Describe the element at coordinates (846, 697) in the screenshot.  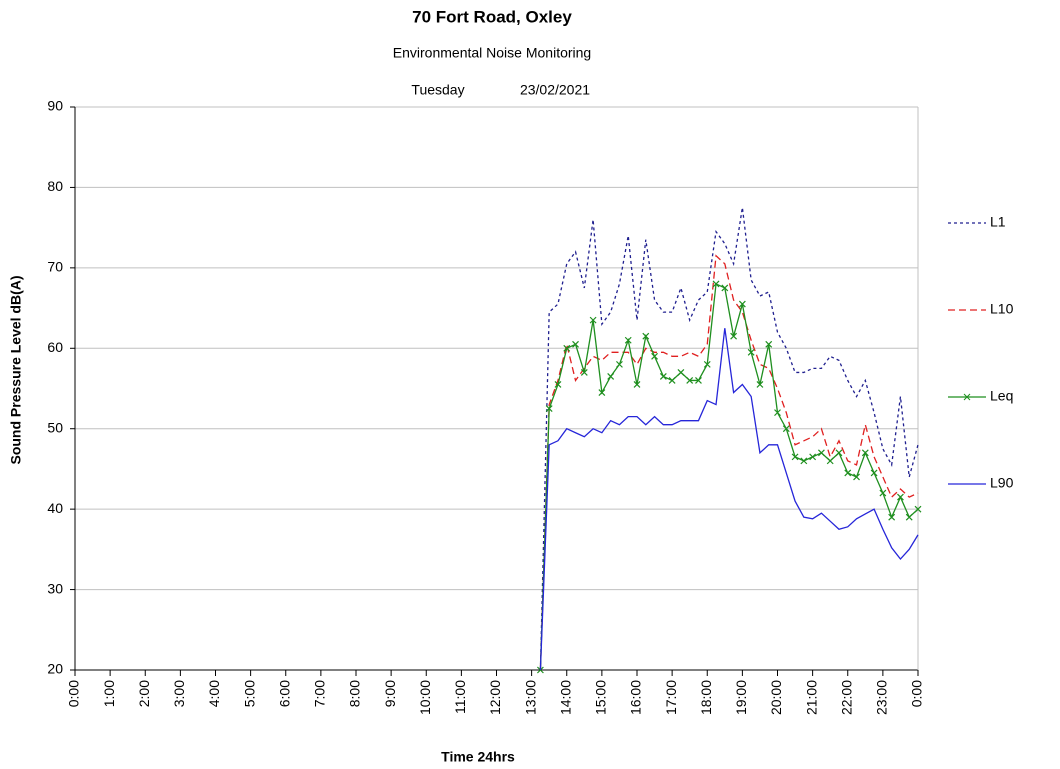
I see `x-tick-label: 22:00` at that location.